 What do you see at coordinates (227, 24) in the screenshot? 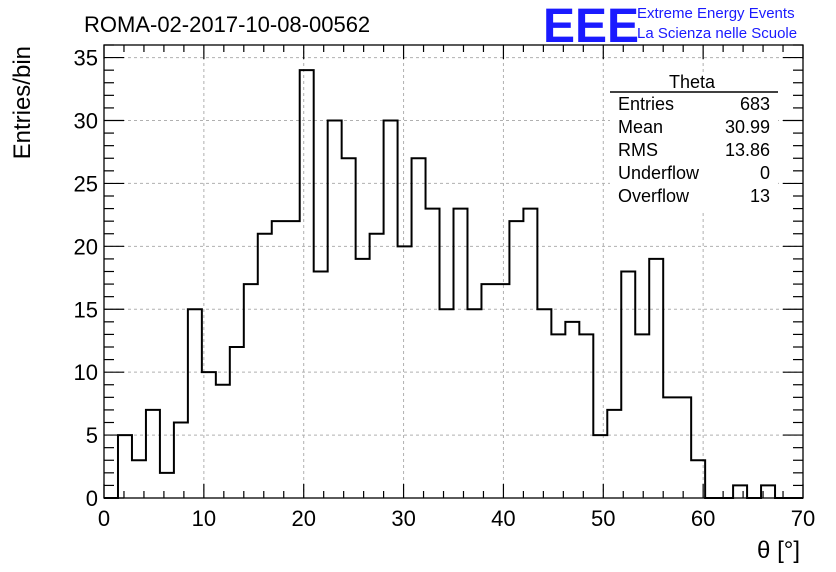
I see `chart-title: ROMA-02-2017-10-08-00562` at bounding box center [227, 24].